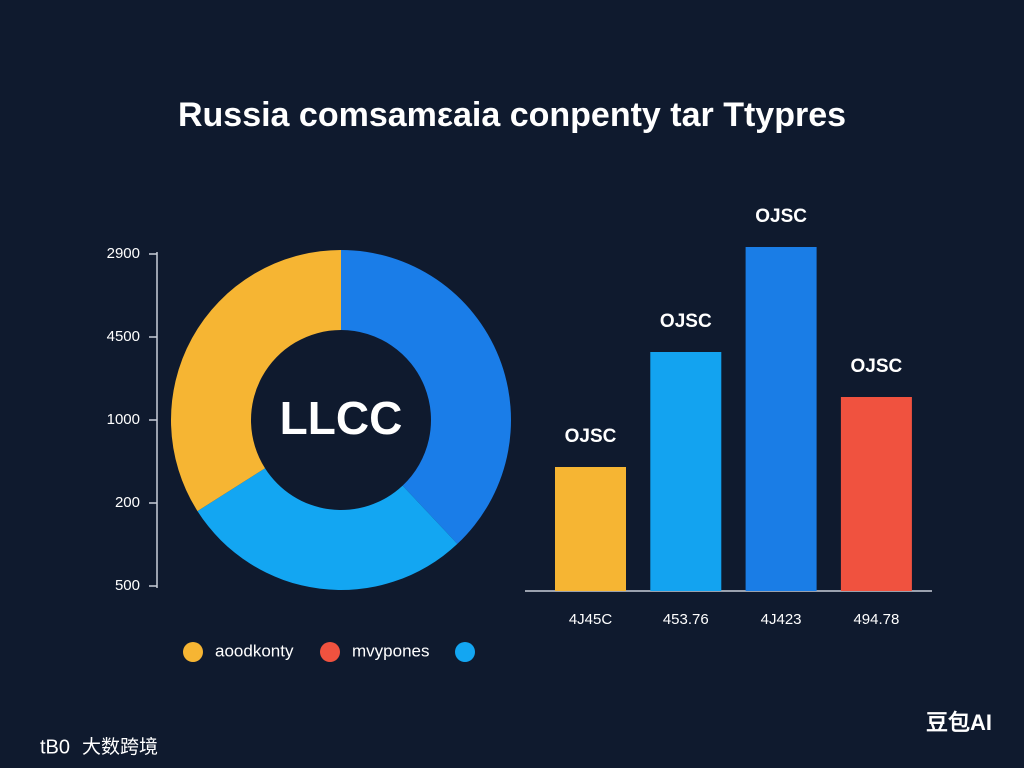 The image size is (1024, 768). I want to click on watermark: 豆包AI, so click(959, 722).